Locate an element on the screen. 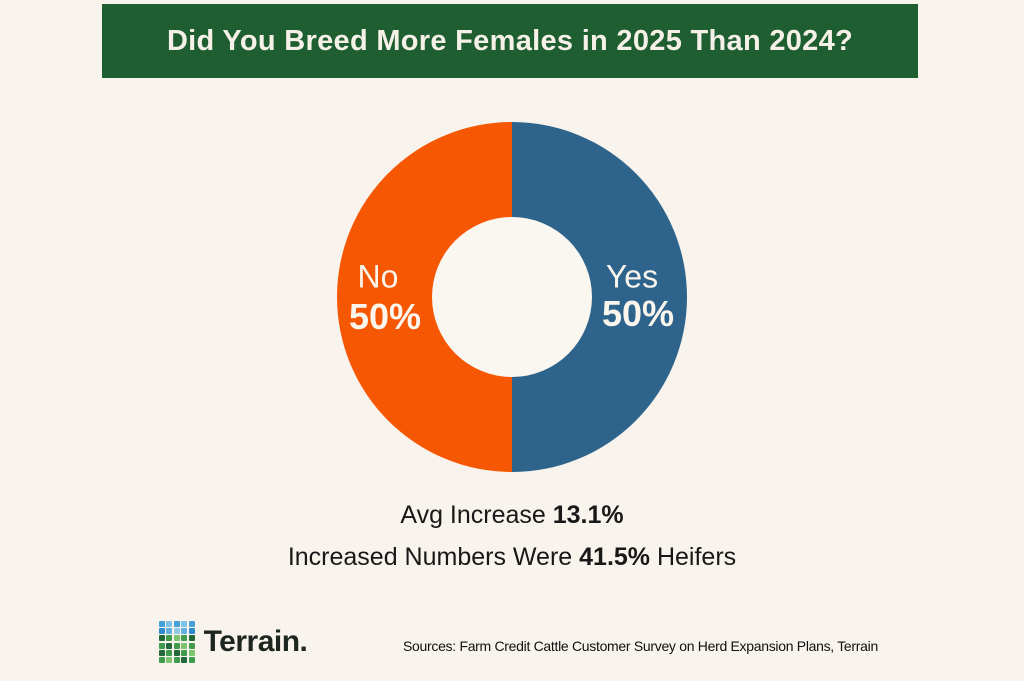  donut-hole is located at coordinates (512, 297).